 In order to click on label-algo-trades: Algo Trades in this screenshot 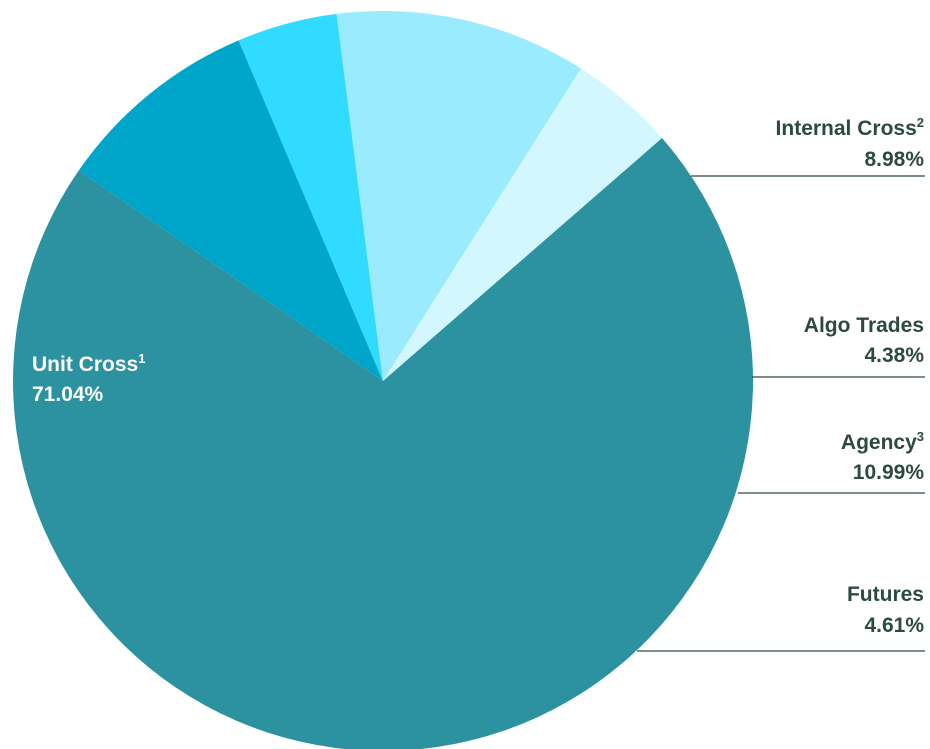, I will do `click(864, 325)`.